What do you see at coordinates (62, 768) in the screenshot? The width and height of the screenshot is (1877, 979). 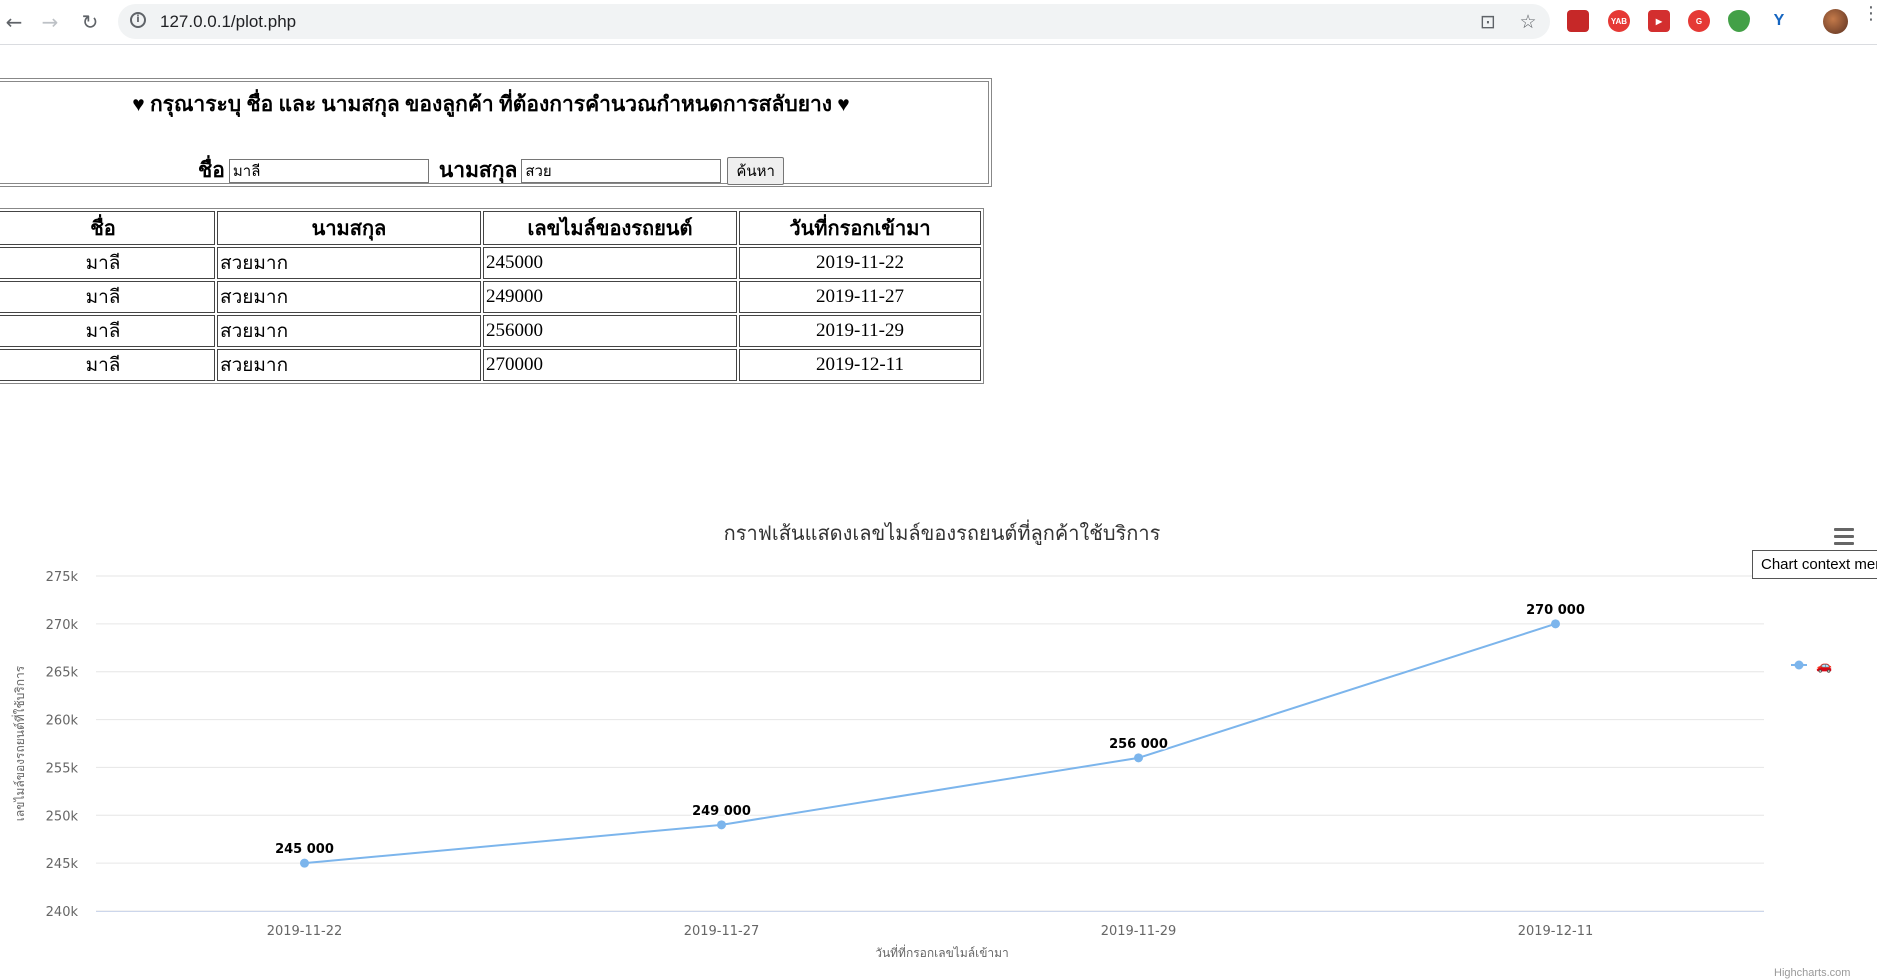 I see `y-tick-label: 255k` at bounding box center [62, 768].